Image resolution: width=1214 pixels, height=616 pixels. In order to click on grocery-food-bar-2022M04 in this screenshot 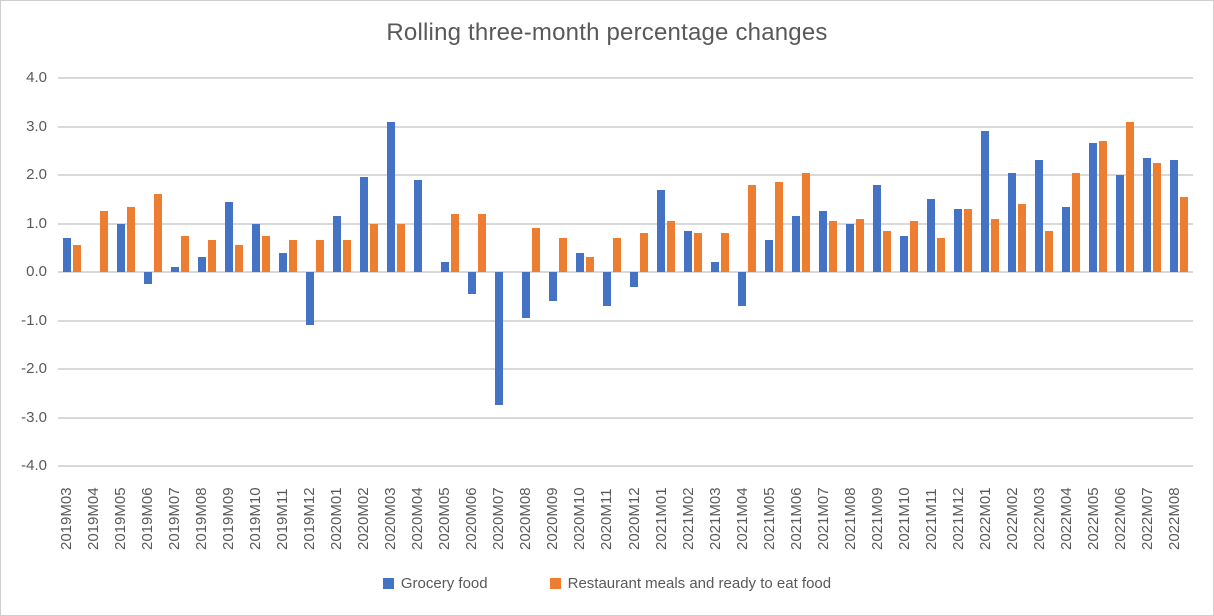, I will do `click(1066, 239)`.